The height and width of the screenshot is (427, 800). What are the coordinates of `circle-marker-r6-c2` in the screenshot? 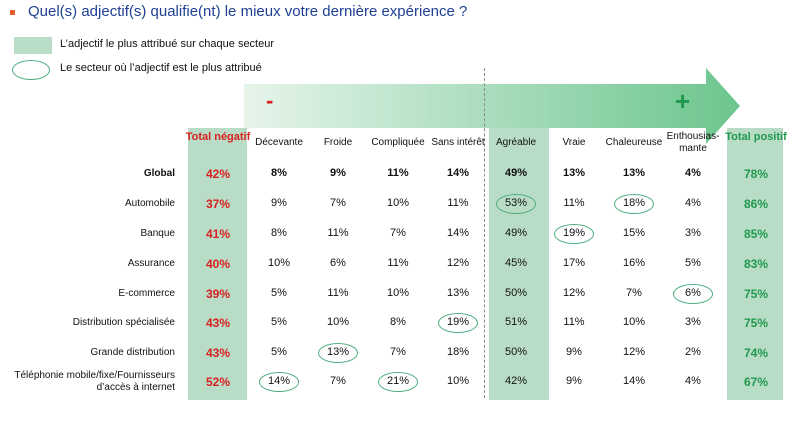 It's located at (338, 353).